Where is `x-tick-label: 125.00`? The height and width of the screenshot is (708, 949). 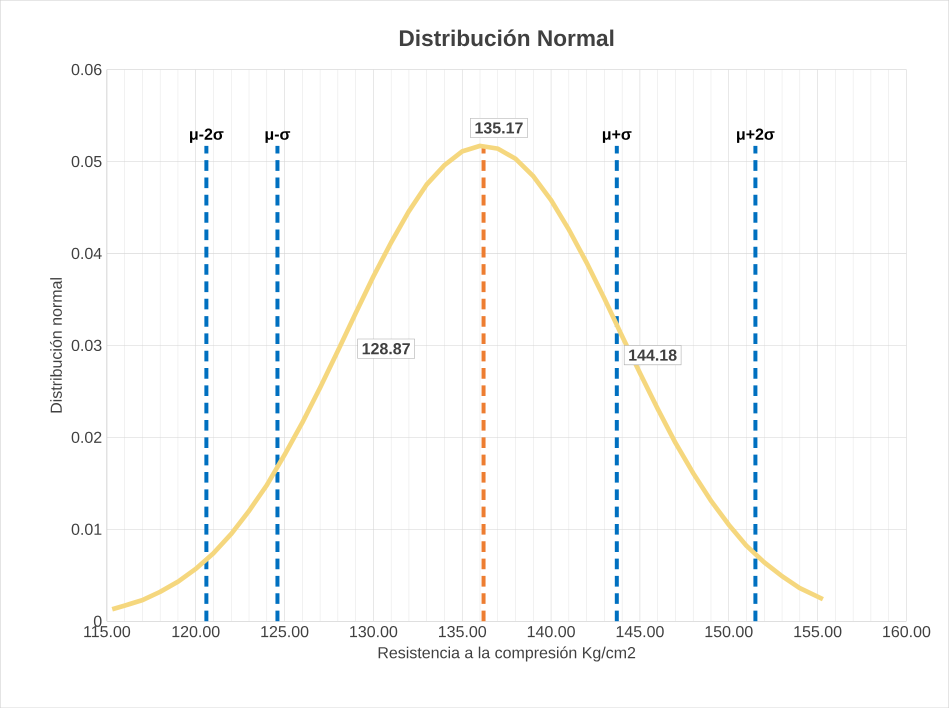
x-tick-label: 125.00 is located at coordinates (284, 632).